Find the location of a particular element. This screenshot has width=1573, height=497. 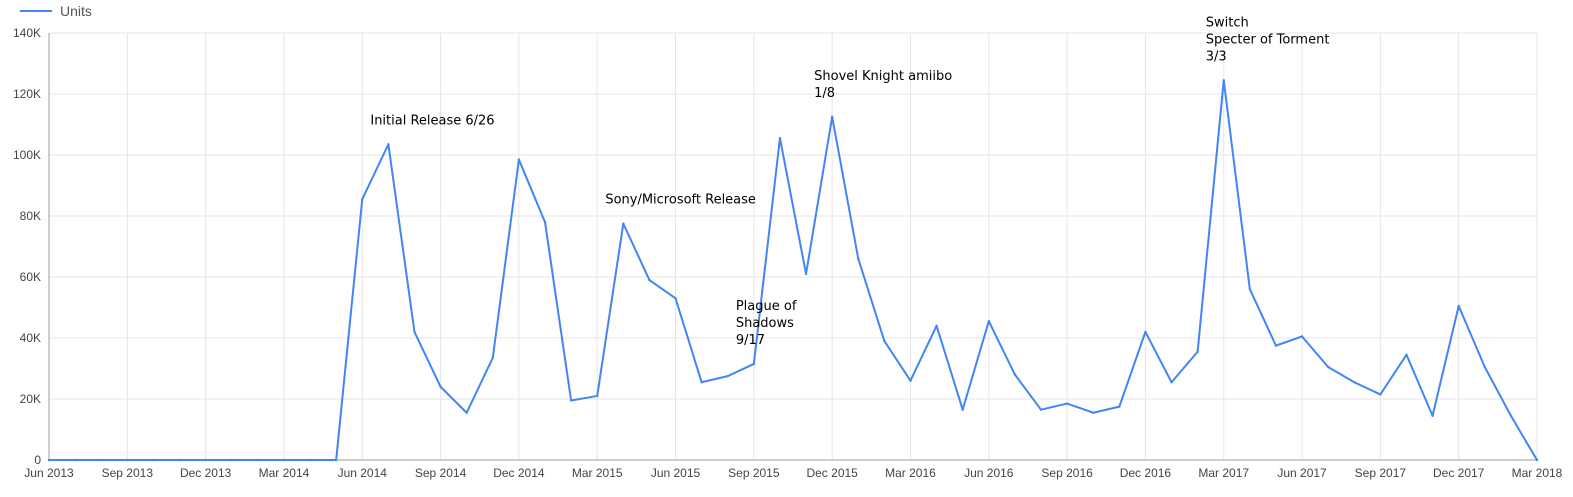

x-tick-label: Jun 2014 is located at coordinates (363, 473).